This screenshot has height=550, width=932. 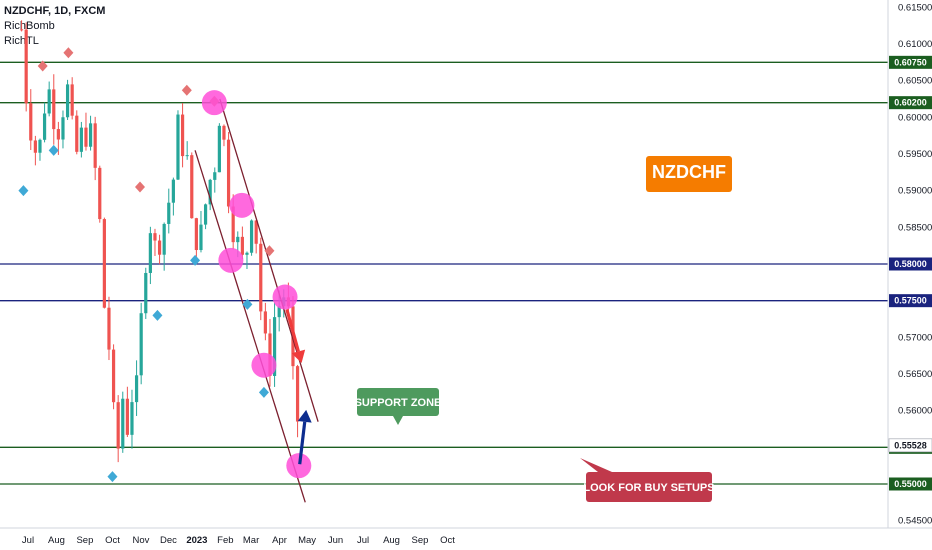 I want to click on y-tick-label: 0.56500, so click(x=915, y=374).